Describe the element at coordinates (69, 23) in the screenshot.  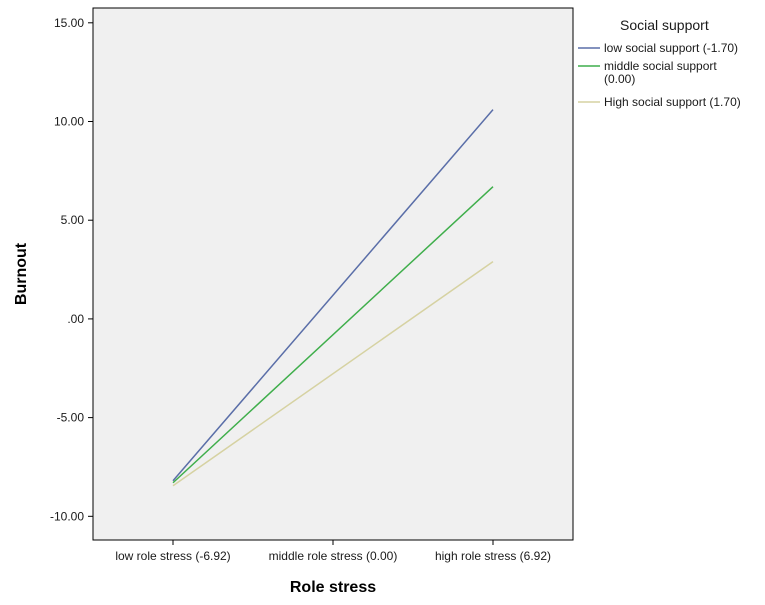
I see `y-tick-label: 15.00` at that location.